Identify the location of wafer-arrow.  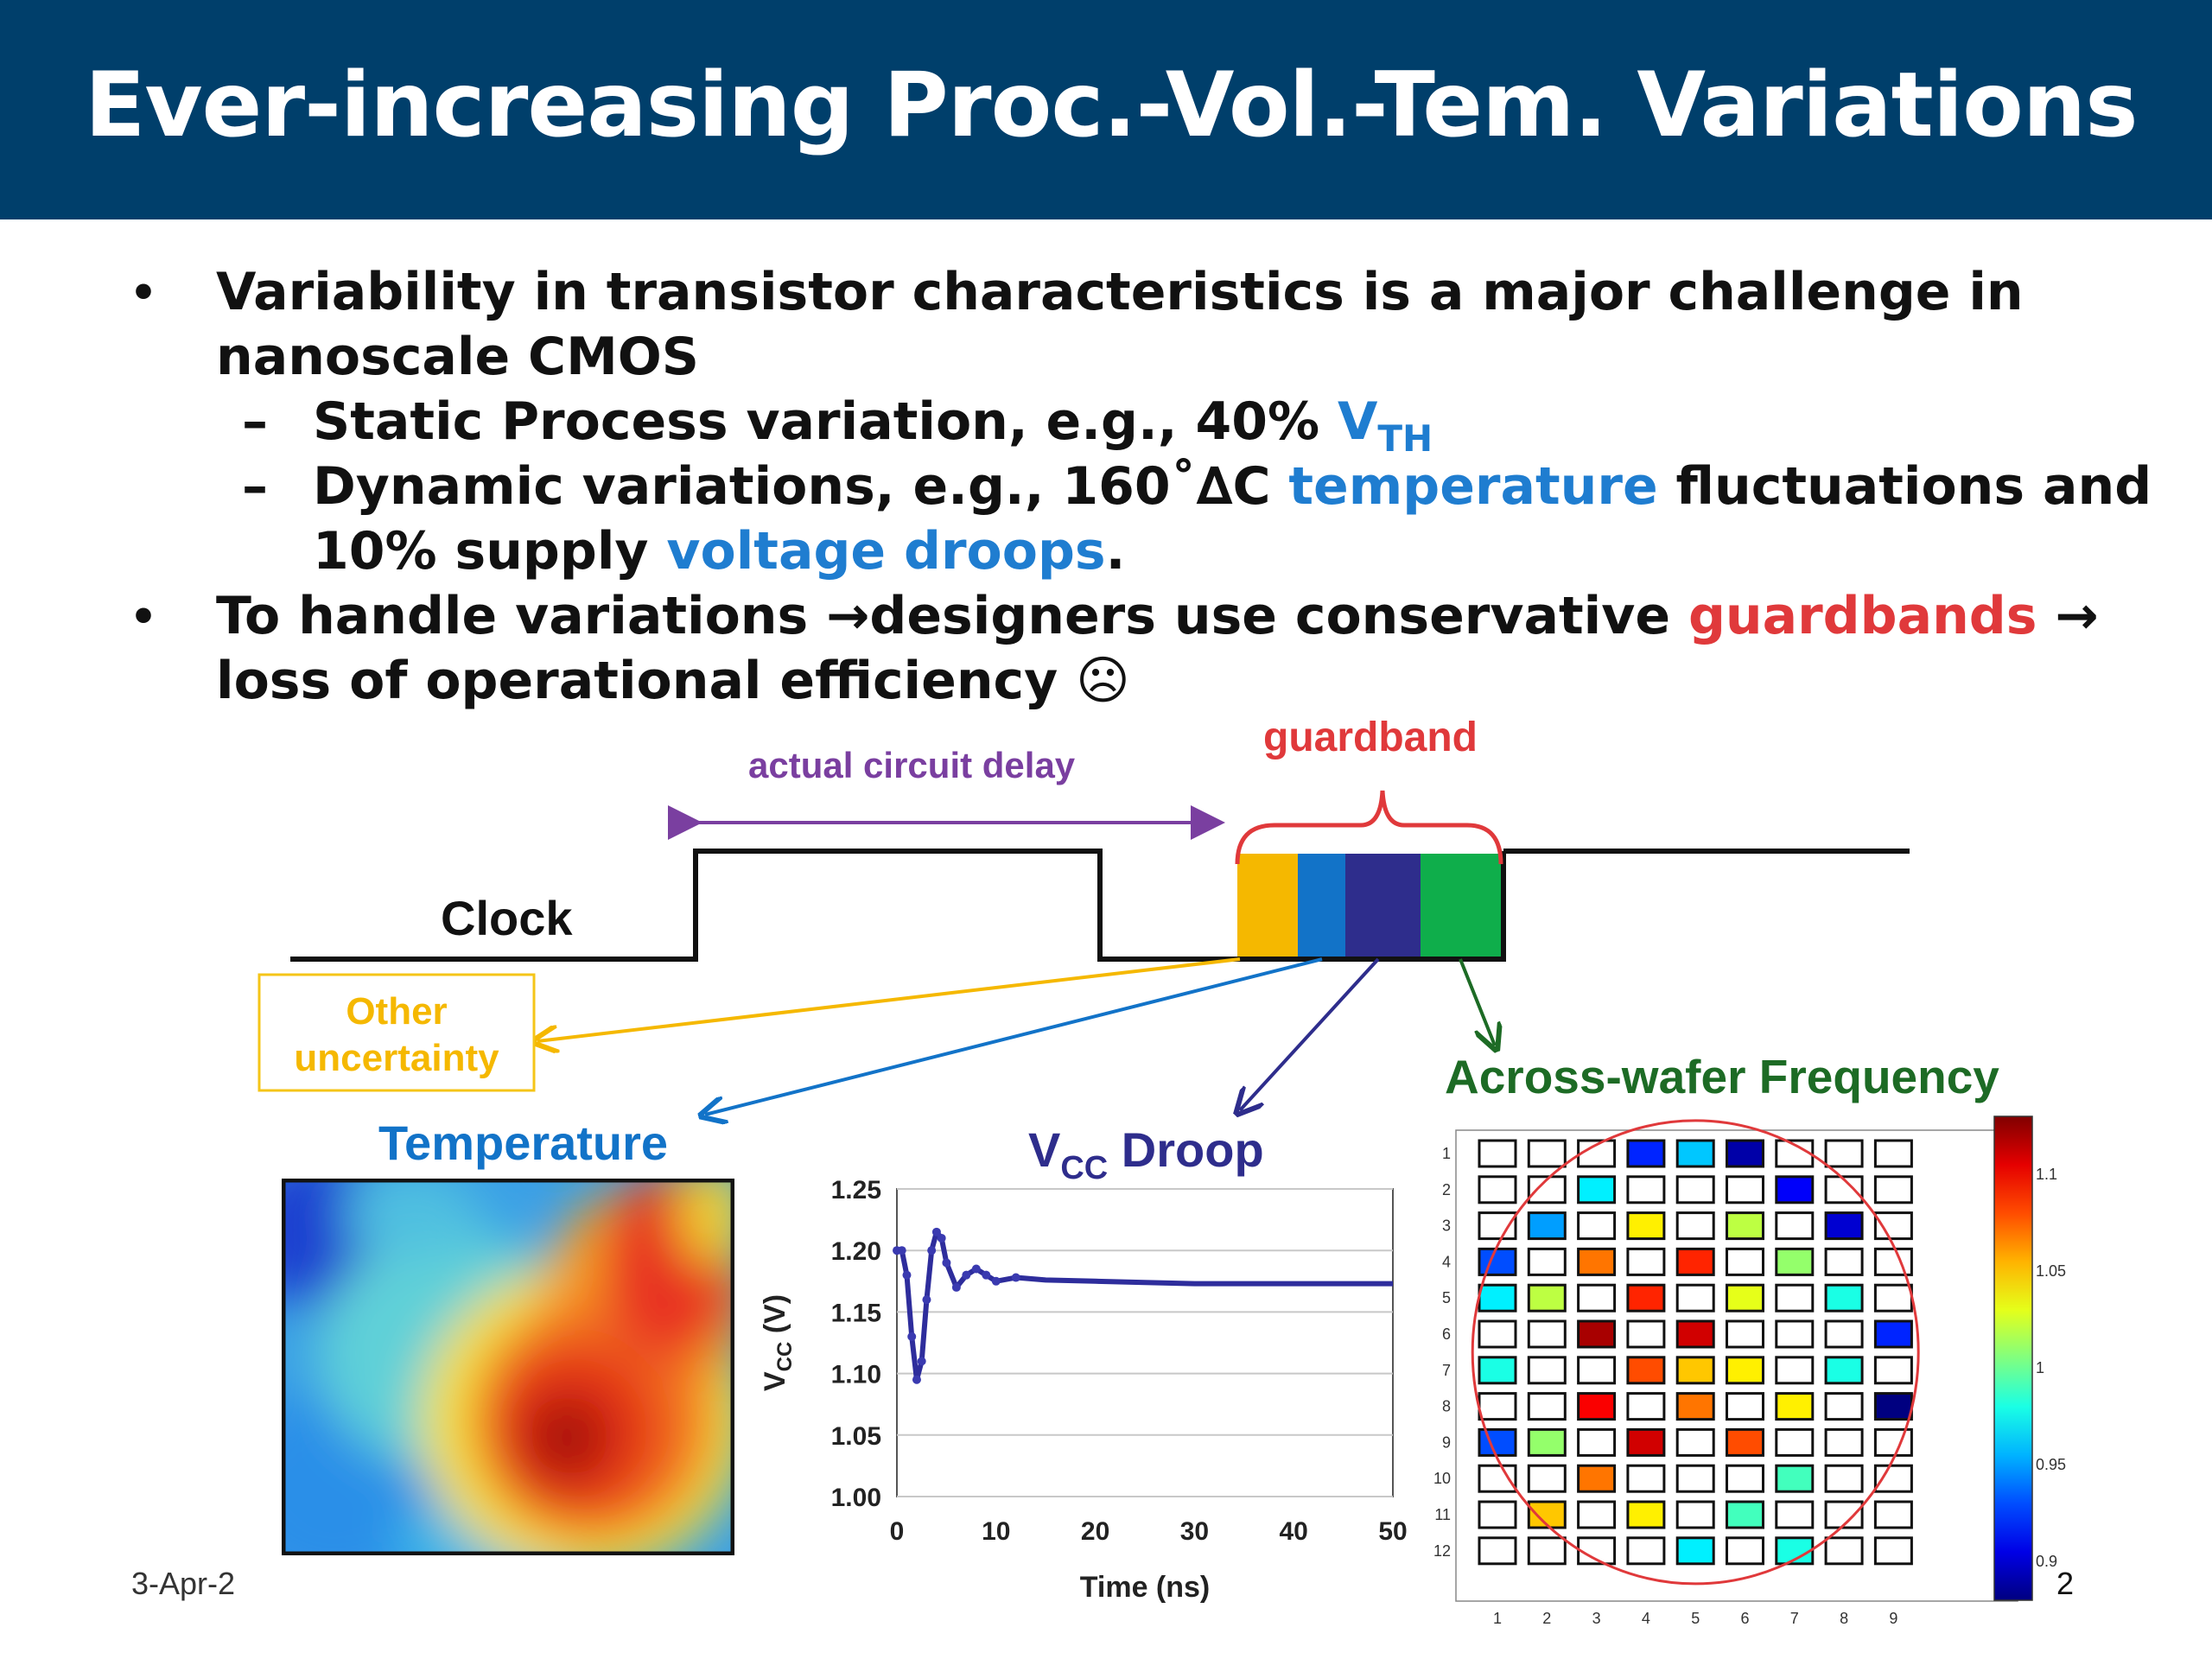
(1477, 1002).